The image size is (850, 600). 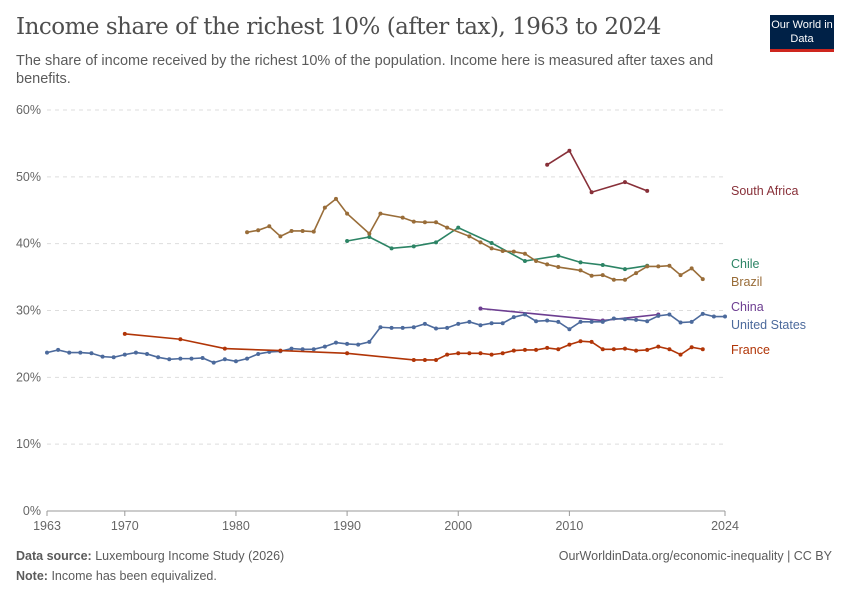 What do you see at coordinates (671, 173) in the screenshot?
I see `series-south-africa: South Africa` at bounding box center [671, 173].